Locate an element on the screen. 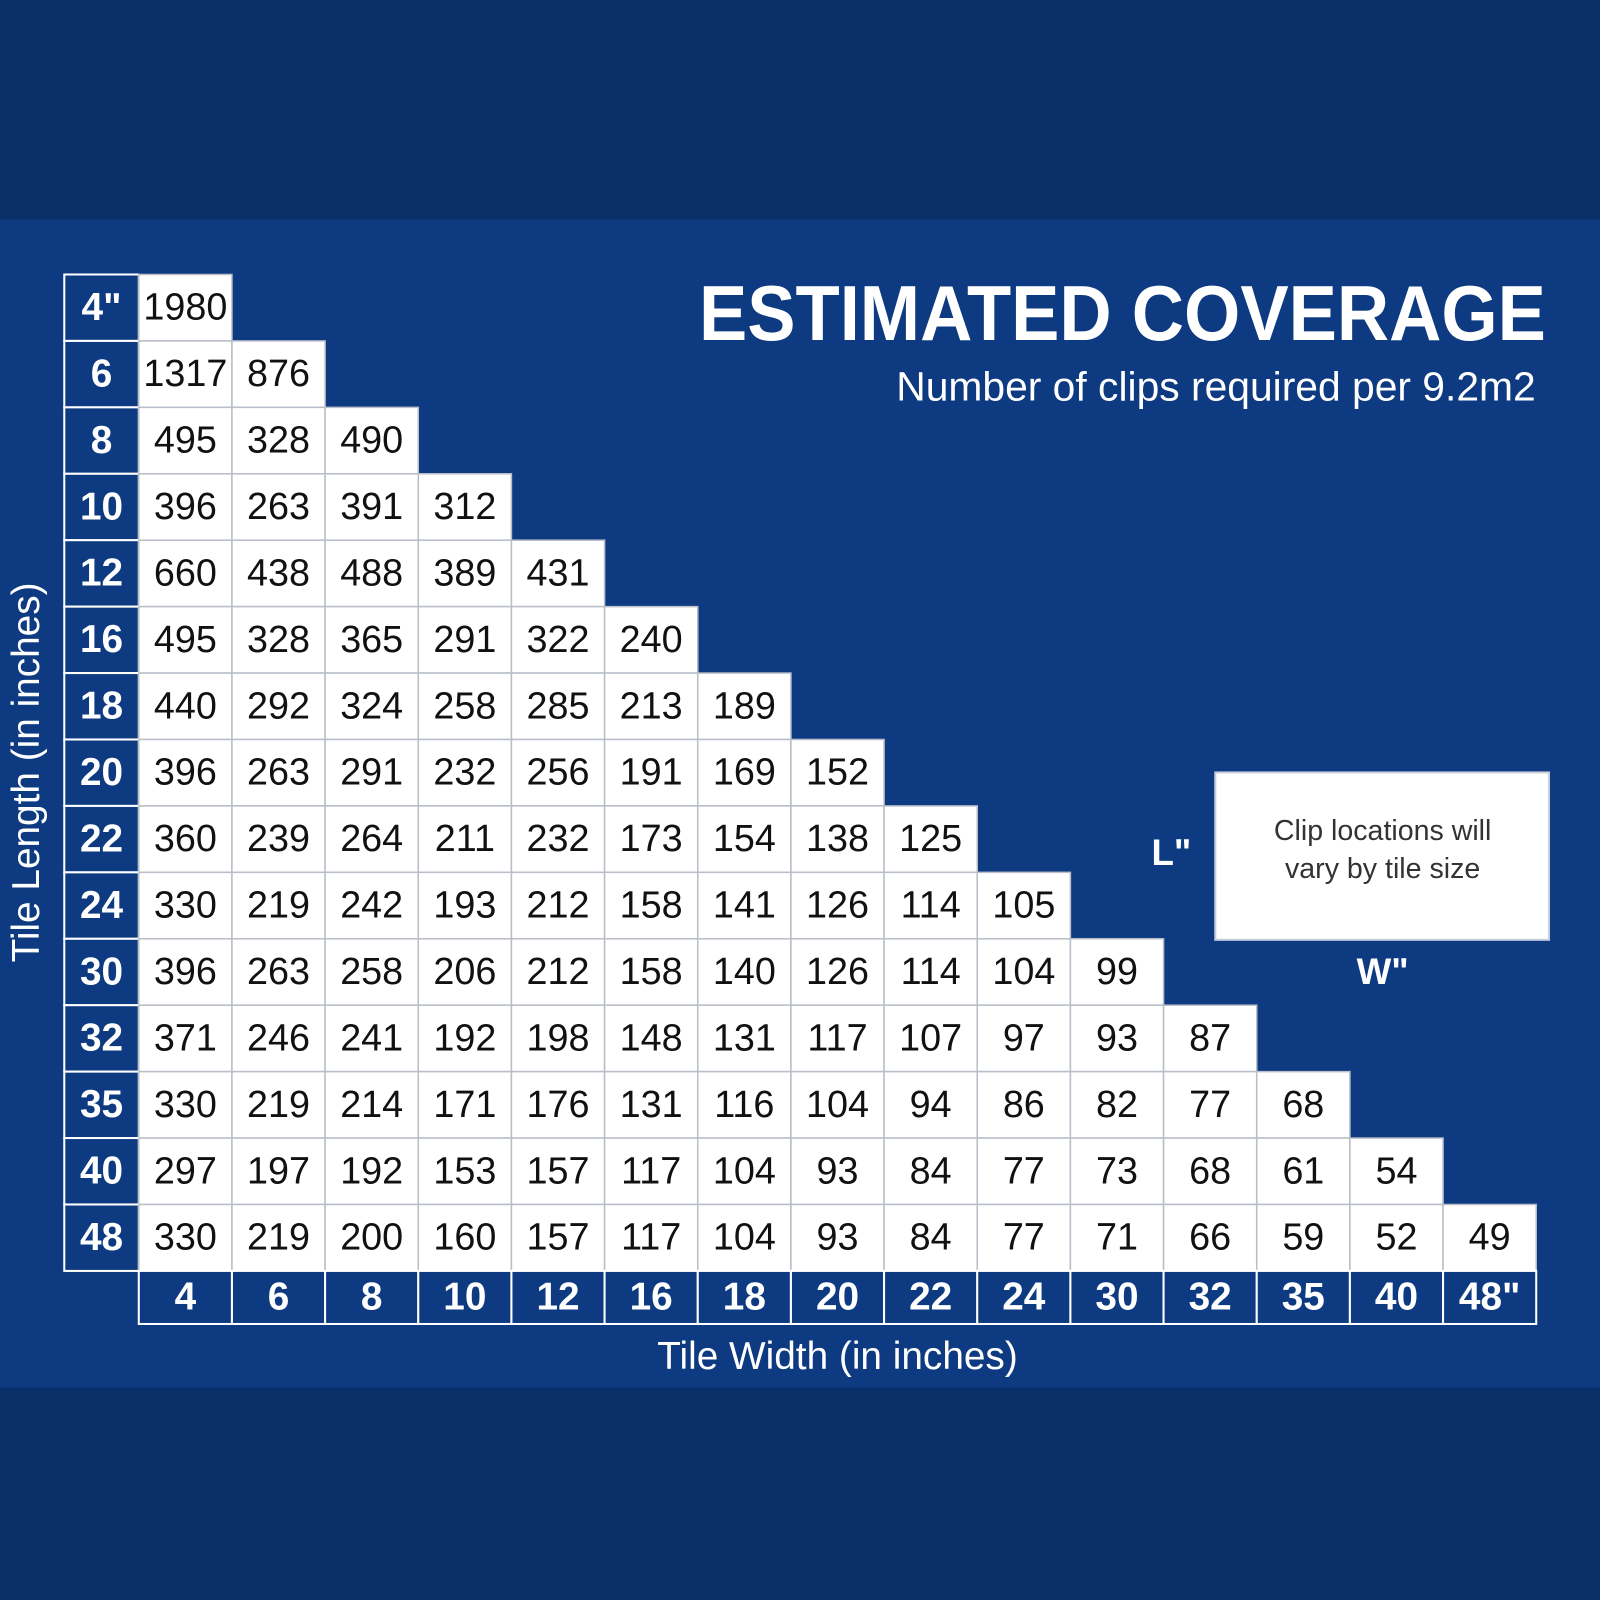 This screenshot has width=1600, height=1600. cell-value: 97 is located at coordinates (1024, 1037).